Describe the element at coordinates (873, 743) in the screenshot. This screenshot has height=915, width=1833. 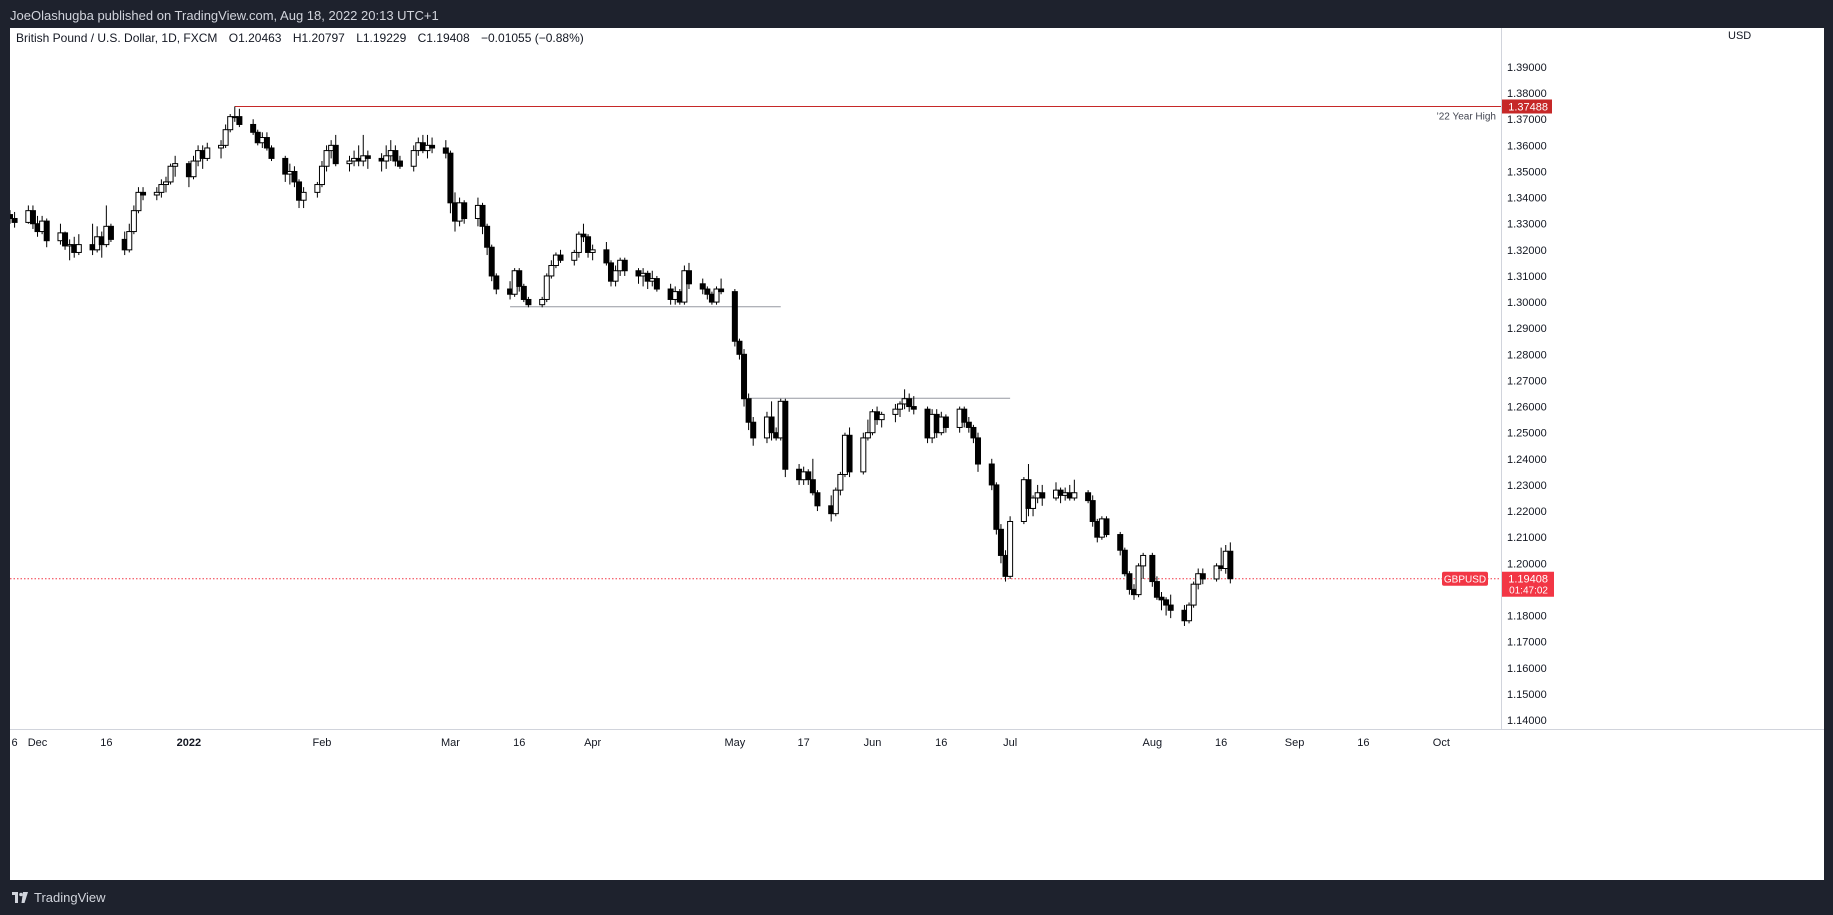
I see `time-tick-label: Jun` at that location.